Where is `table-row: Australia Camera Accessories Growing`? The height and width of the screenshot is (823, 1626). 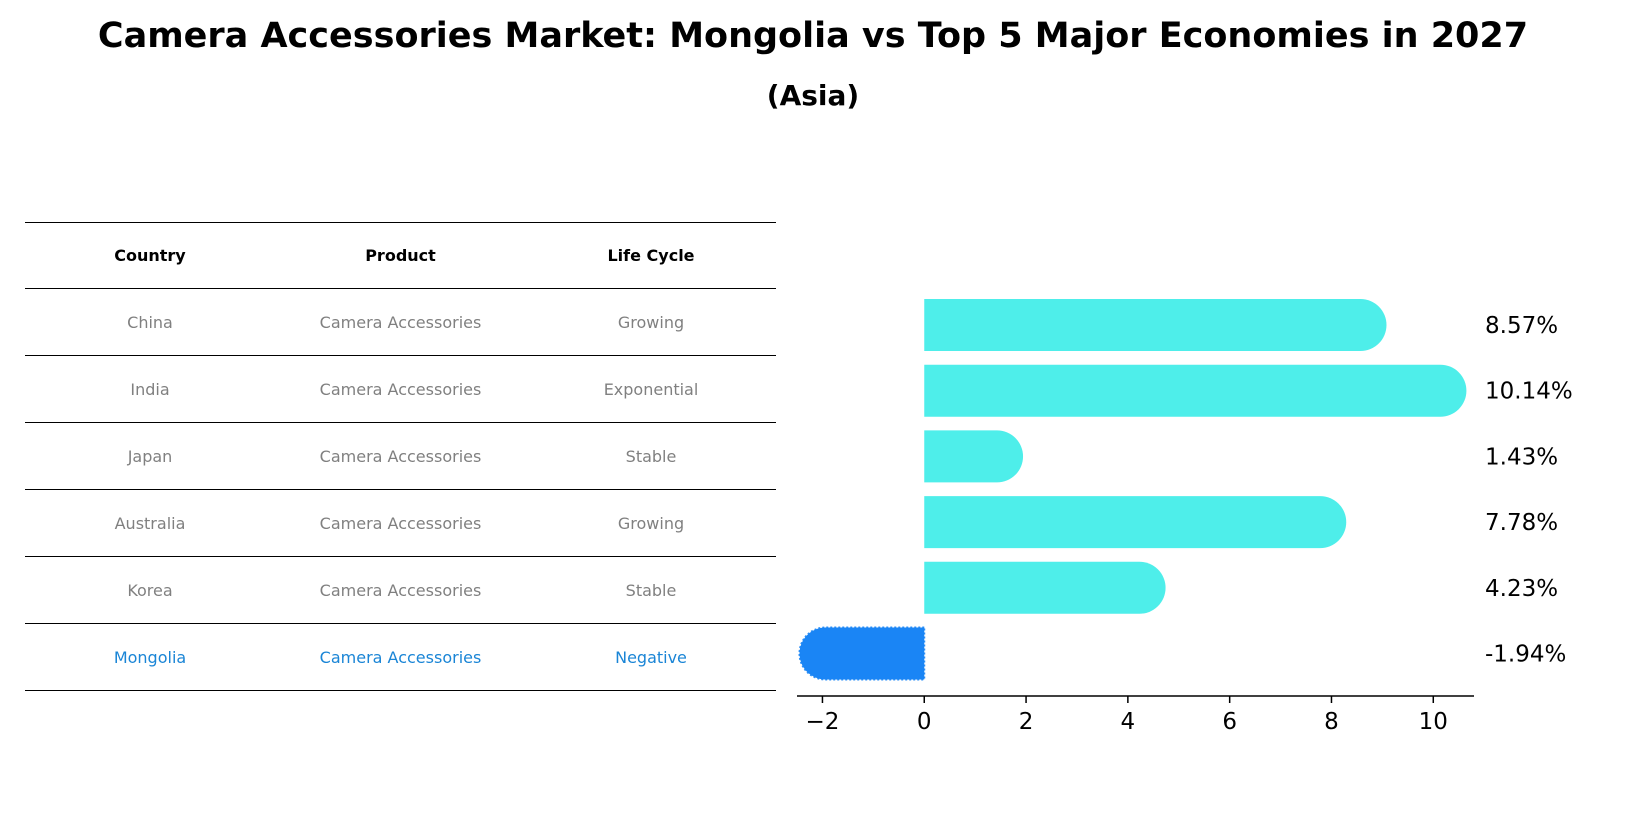 table-row: Australia Camera Accessories Growing is located at coordinates (400, 523).